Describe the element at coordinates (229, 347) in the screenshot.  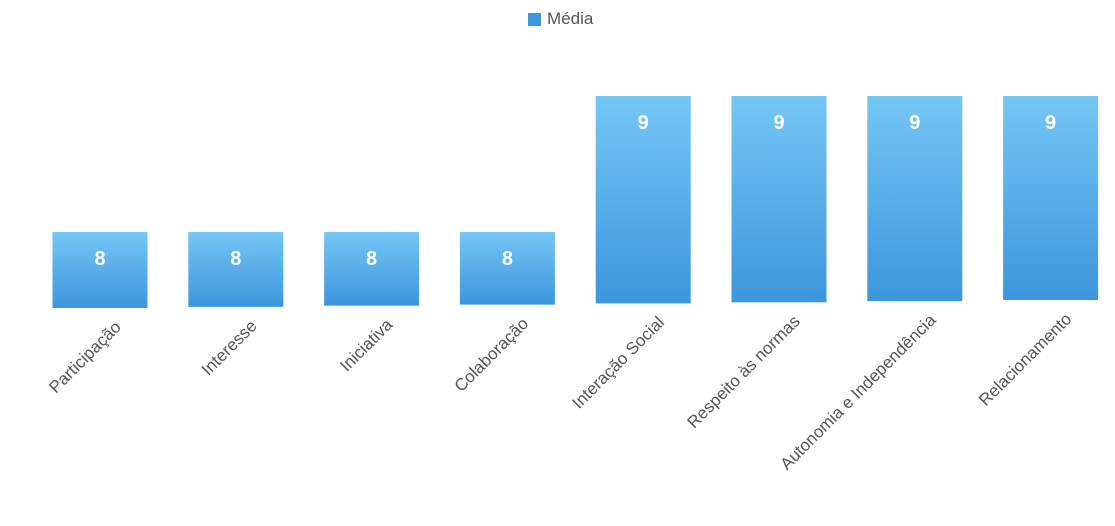
I see `category-label-1: Interesse` at that location.